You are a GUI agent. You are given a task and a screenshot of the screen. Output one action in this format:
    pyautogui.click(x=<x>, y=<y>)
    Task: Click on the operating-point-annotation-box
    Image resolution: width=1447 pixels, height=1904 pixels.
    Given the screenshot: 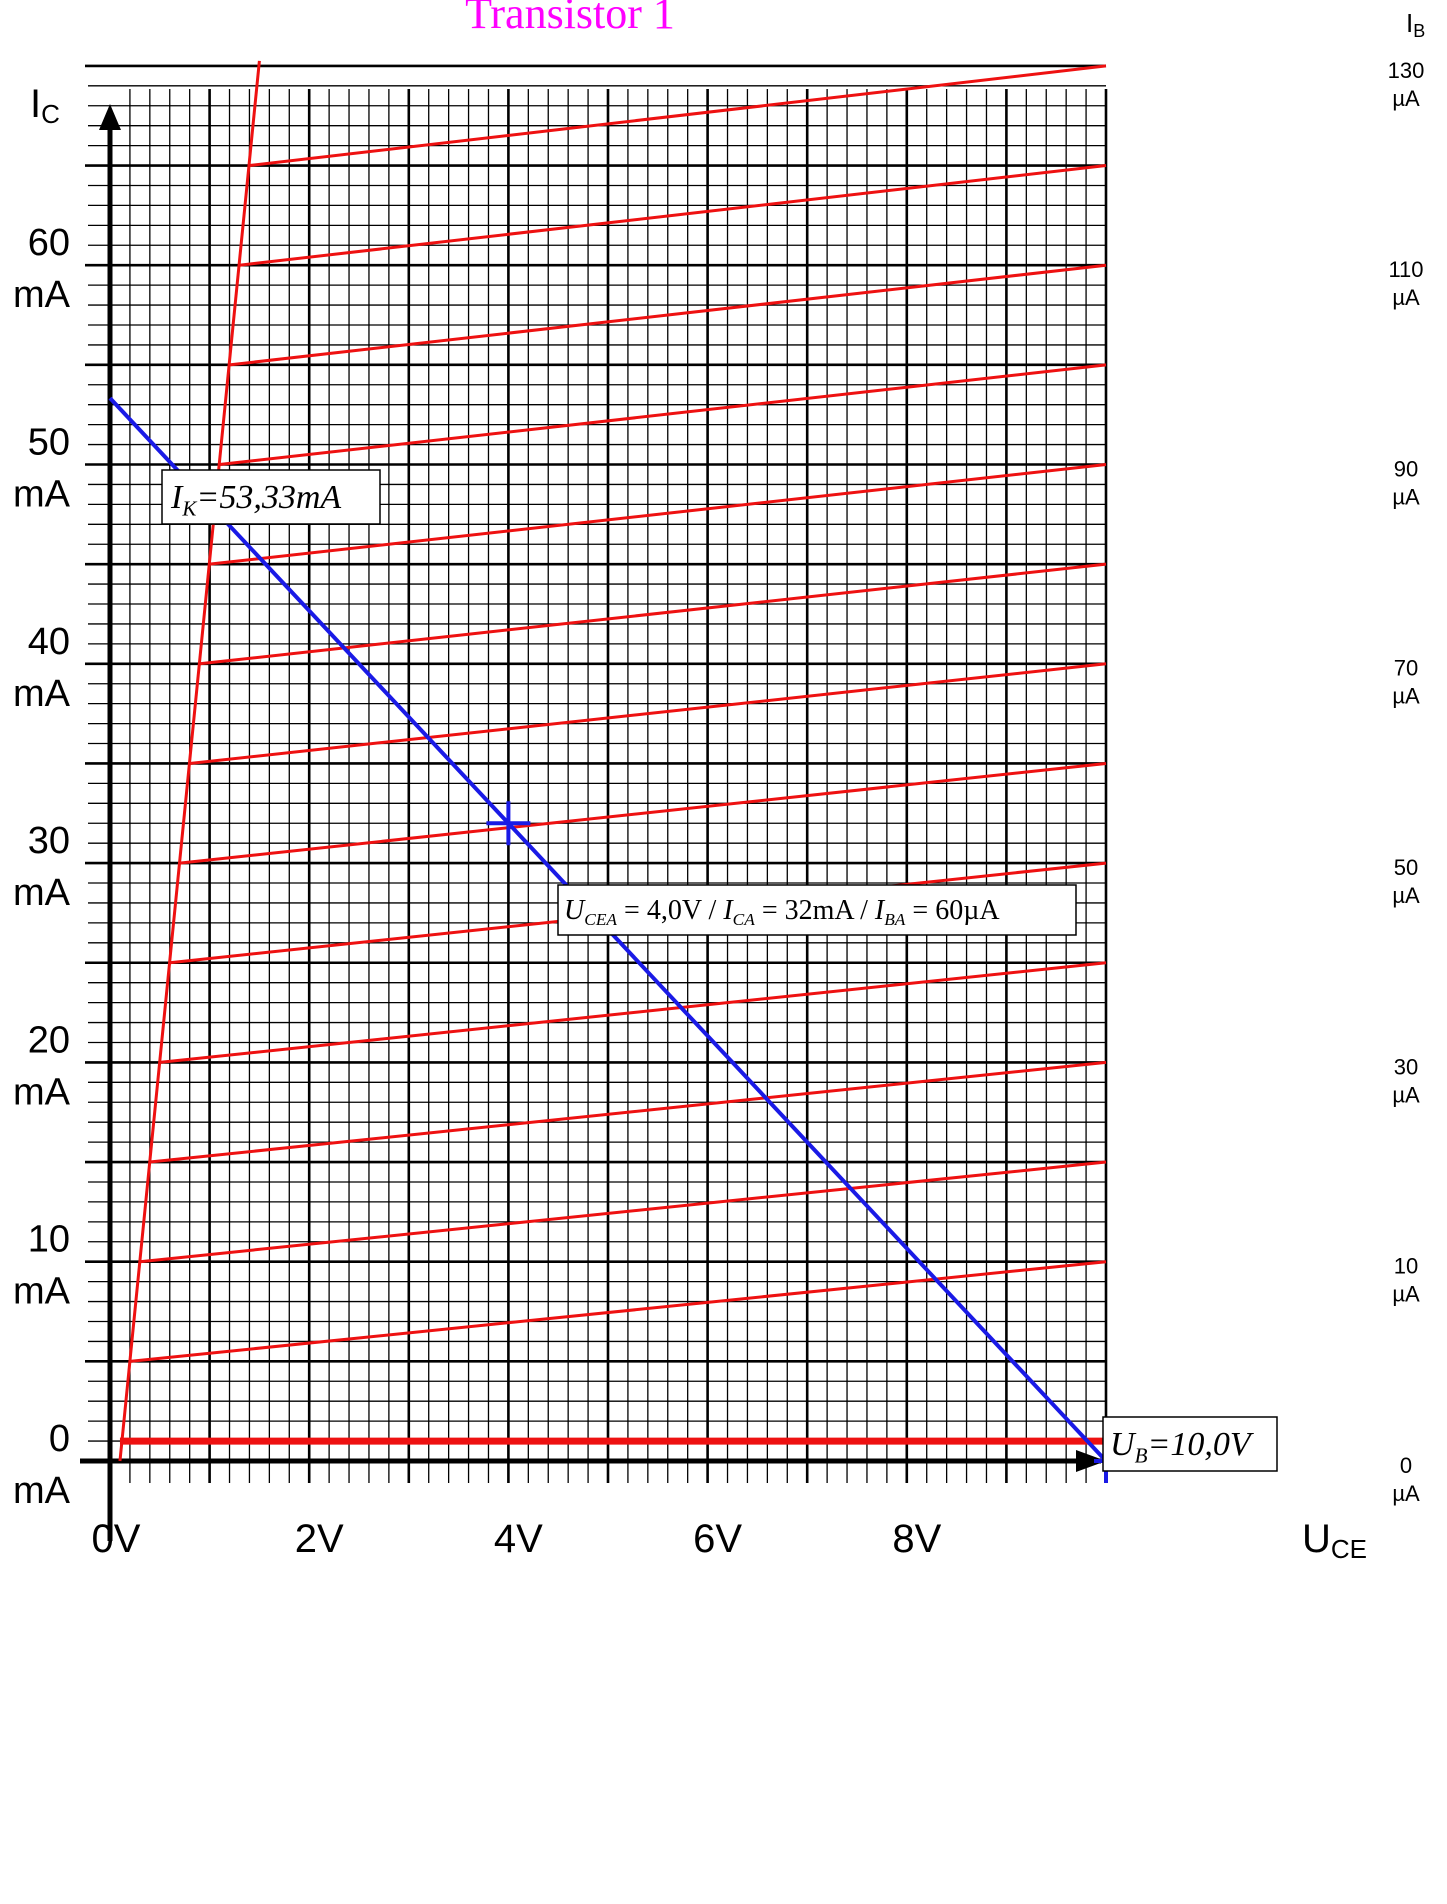 What is the action you would take?
    pyautogui.click(x=817, y=910)
    